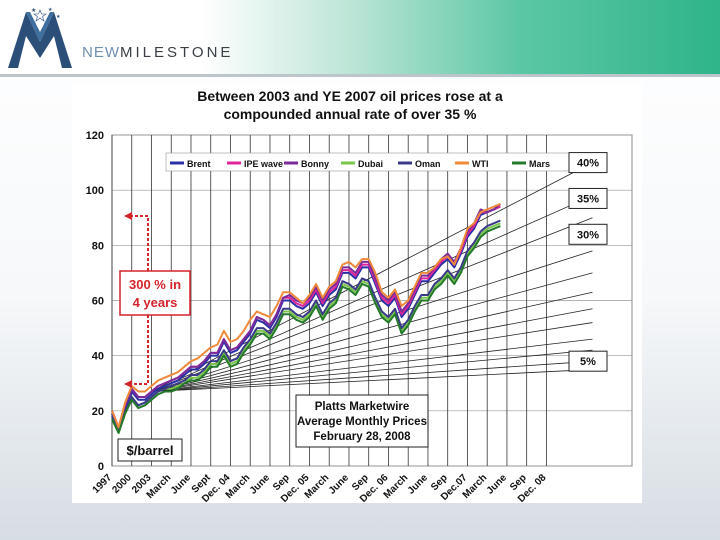 Image resolution: width=720 pixels, height=540 pixels. I want to click on brand-name: MILESTONE, so click(177, 52).